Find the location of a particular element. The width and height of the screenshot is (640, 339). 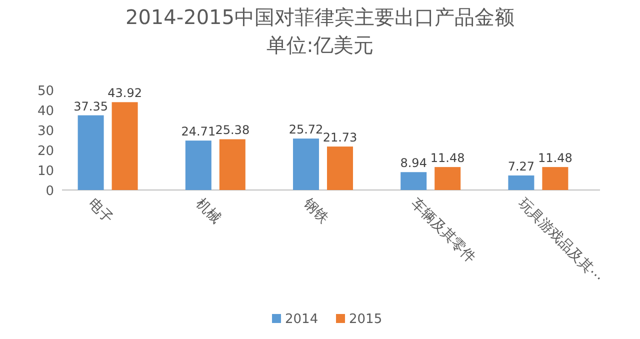

x-tick-label: 车辆及其零件 is located at coordinates (443, 231).